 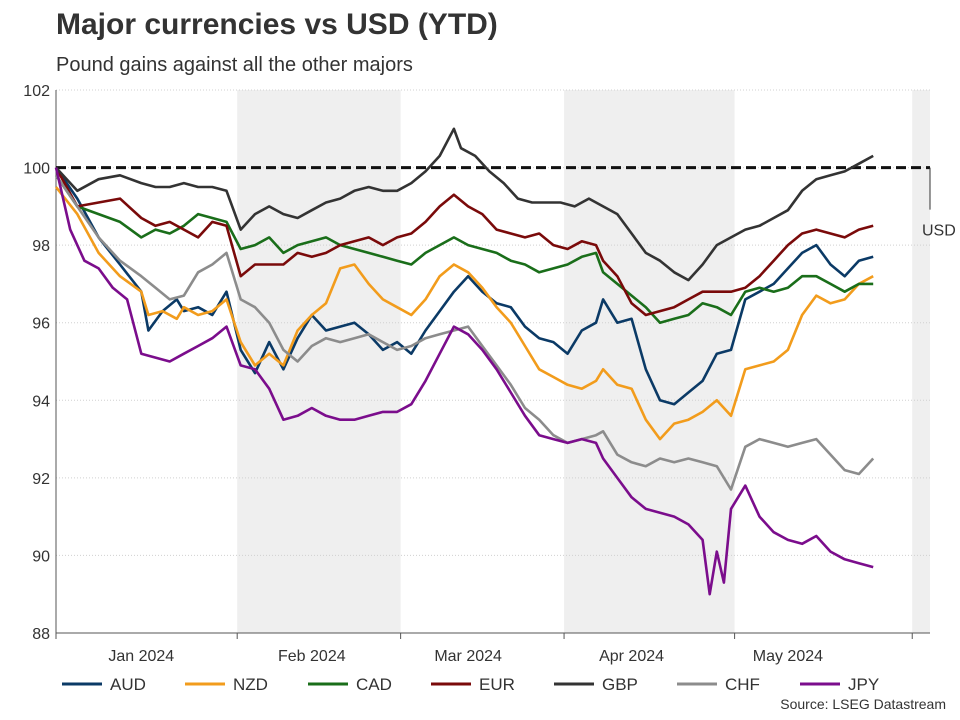 What do you see at coordinates (250, 684) in the screenshot?
I see `legend-label: NZD` at bounding box center [250, 684].